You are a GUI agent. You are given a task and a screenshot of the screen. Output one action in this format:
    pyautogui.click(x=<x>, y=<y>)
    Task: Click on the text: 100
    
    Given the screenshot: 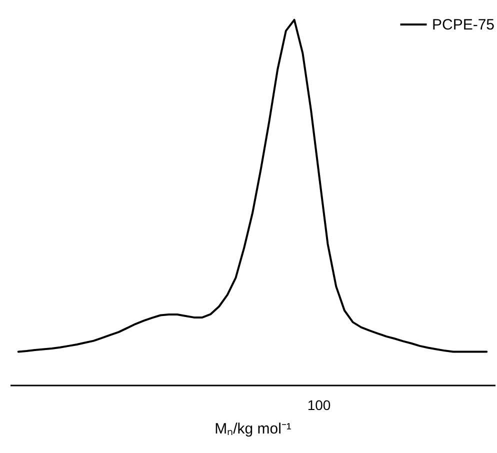 What is the action you would take?
    pyautogui.click(x=319, y=405)
    